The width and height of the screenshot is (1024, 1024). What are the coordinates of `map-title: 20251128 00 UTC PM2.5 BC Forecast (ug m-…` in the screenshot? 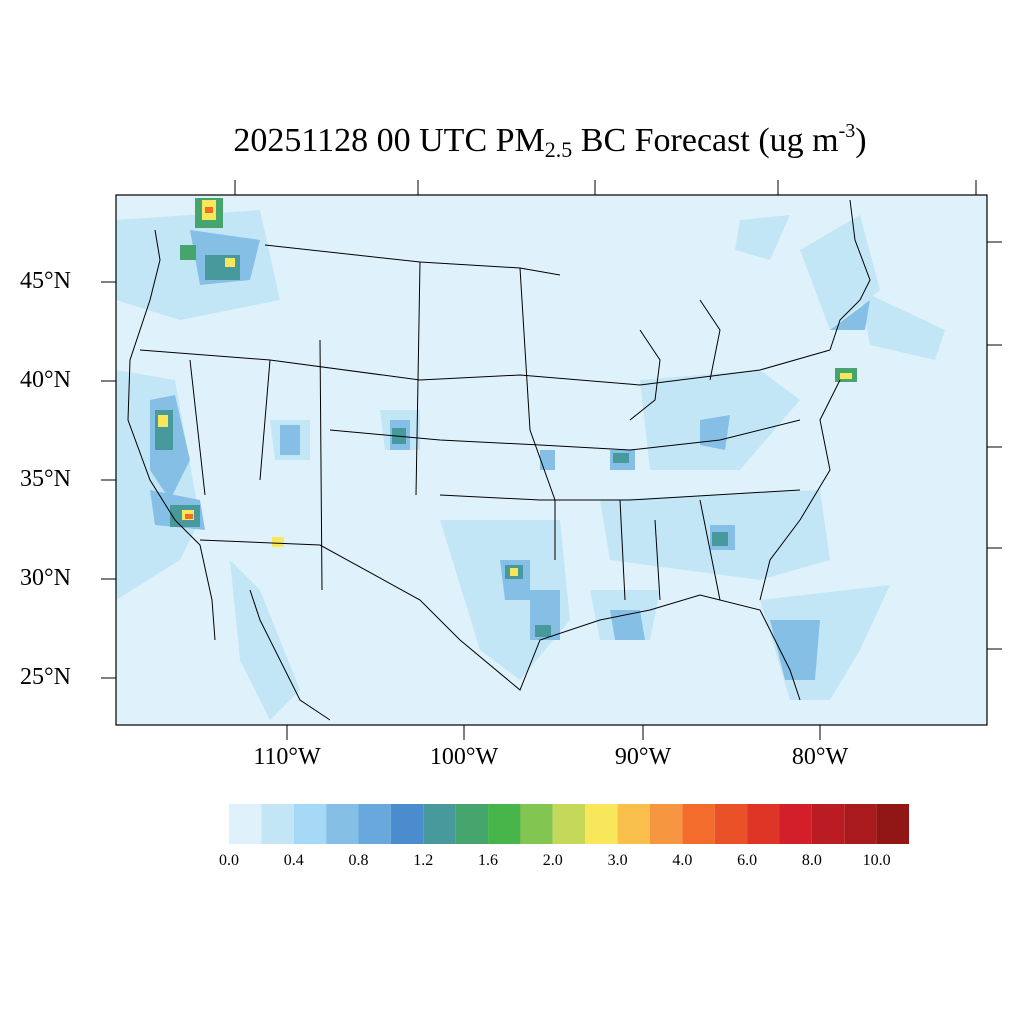 It's located at (550, 141).